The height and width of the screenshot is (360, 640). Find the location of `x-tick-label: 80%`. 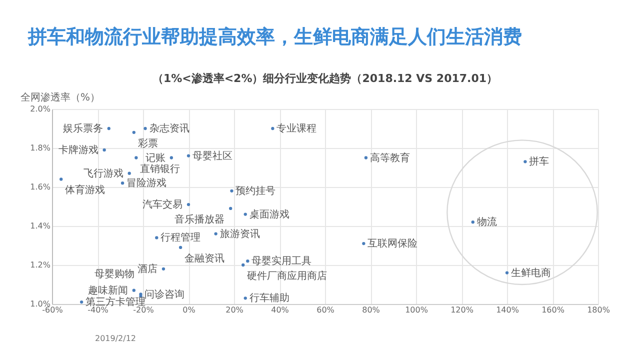

x-tick-label: 80% is located at coordinates (371, 310).